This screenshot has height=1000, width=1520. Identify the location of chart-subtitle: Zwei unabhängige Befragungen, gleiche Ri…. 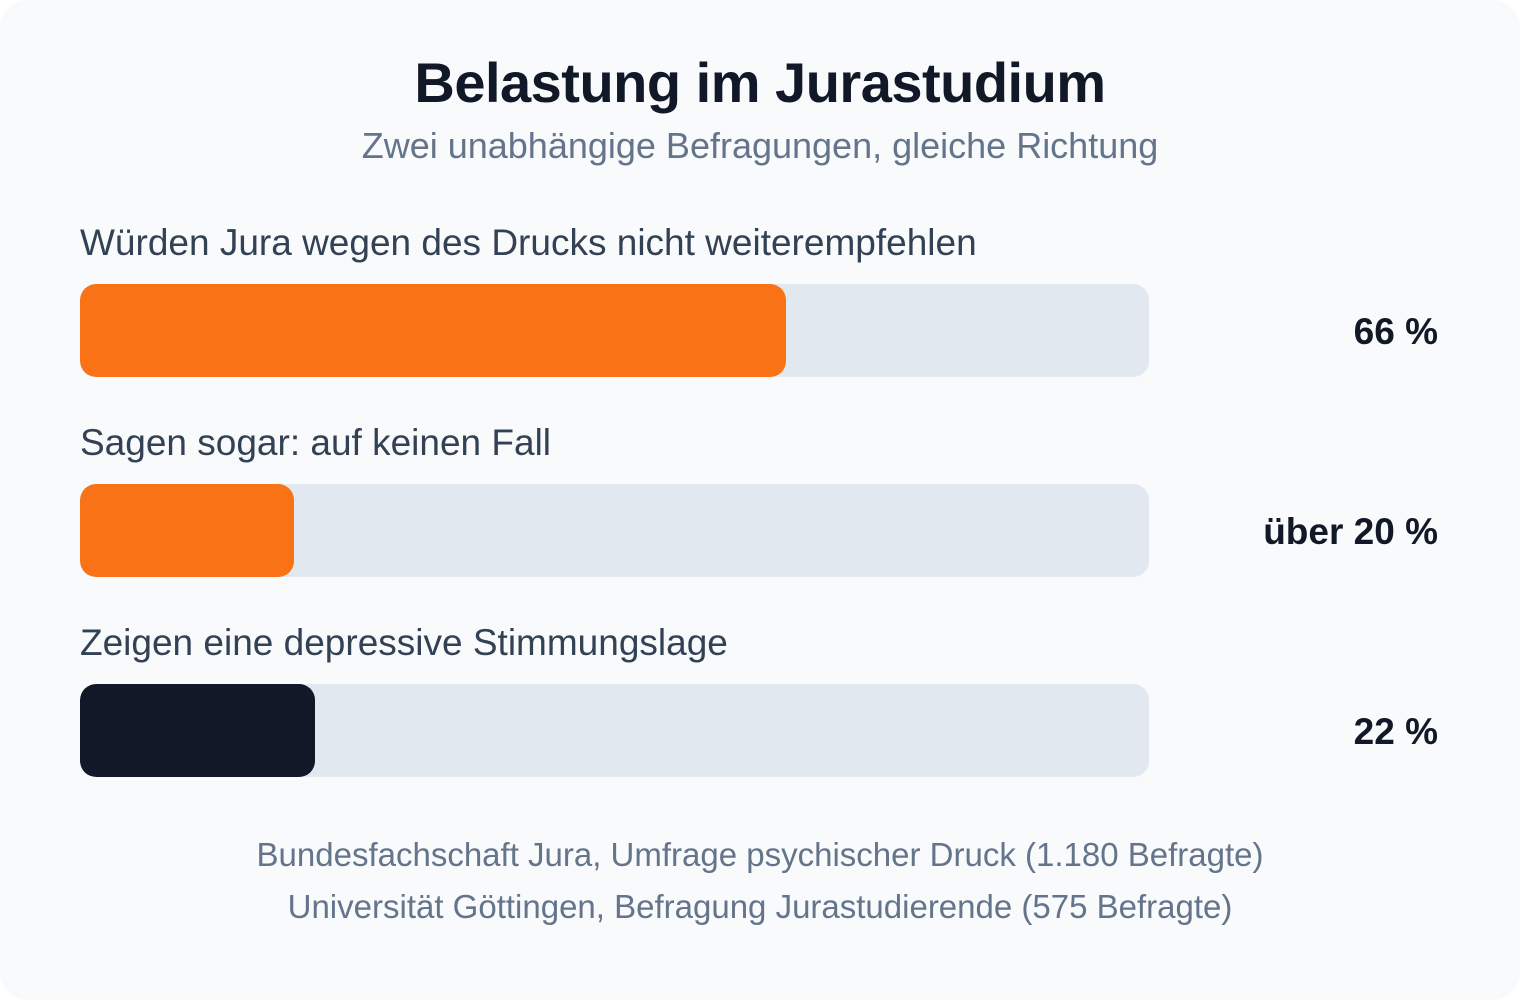
(760, 145).